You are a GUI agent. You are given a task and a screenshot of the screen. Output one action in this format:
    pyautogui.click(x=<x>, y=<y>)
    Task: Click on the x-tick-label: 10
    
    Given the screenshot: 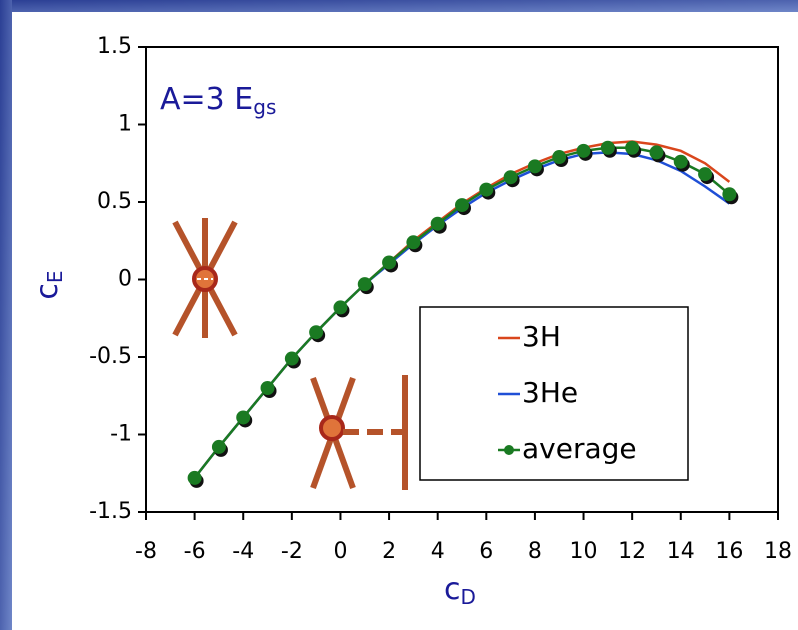 What is the action you would take?
    pyautogui.click(x=584, y=551)
    